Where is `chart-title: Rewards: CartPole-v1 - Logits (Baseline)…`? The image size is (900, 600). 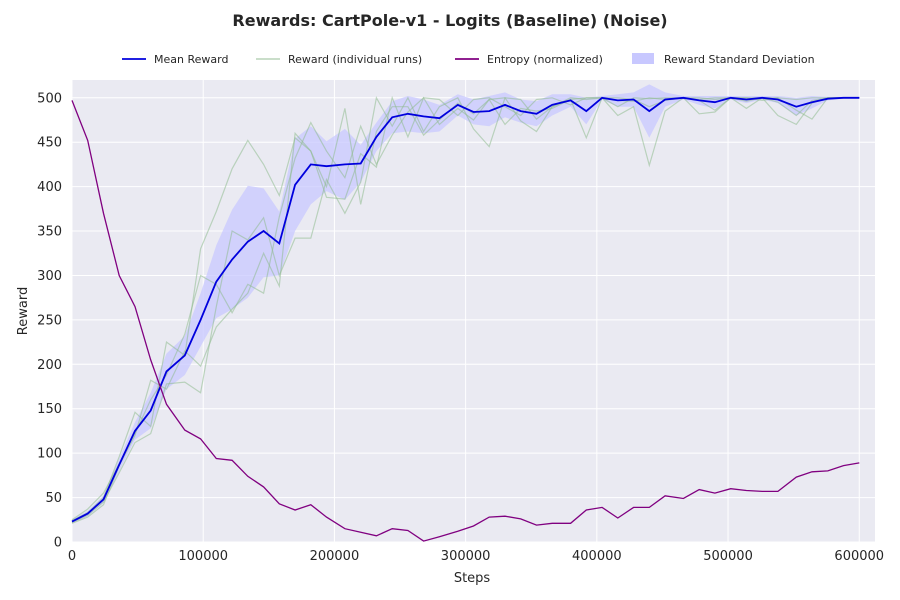 chart-title: Rewards: CartPole-v1 - Logits (Baseline)… is located at coordinates (449, 20).